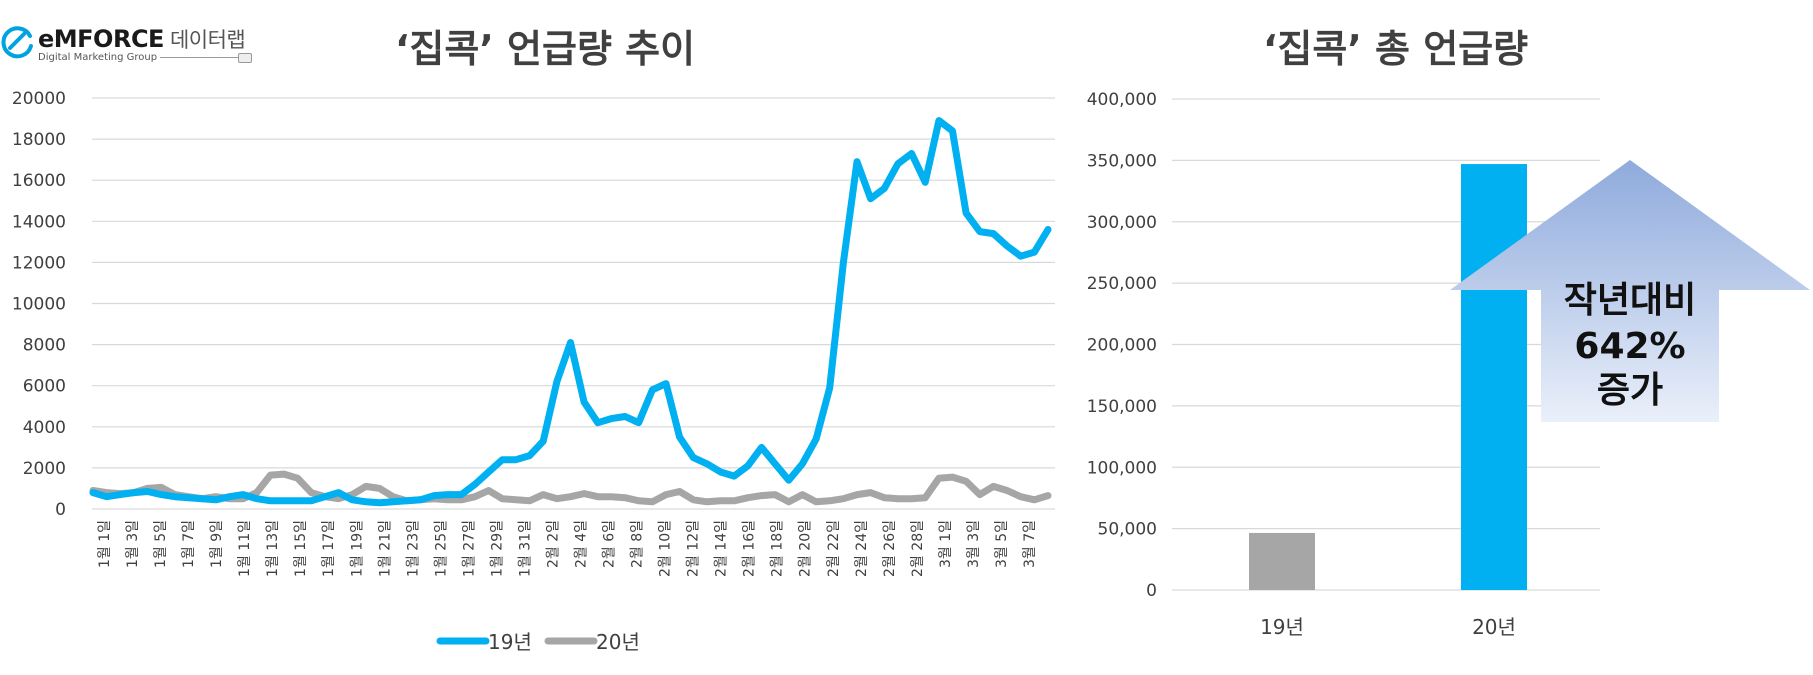 The width and height of the screenshot is (1813, 675). Describe the element at coordinates (39, 305) in the screenshot. I see `y-tick-label: 10000` at that location.